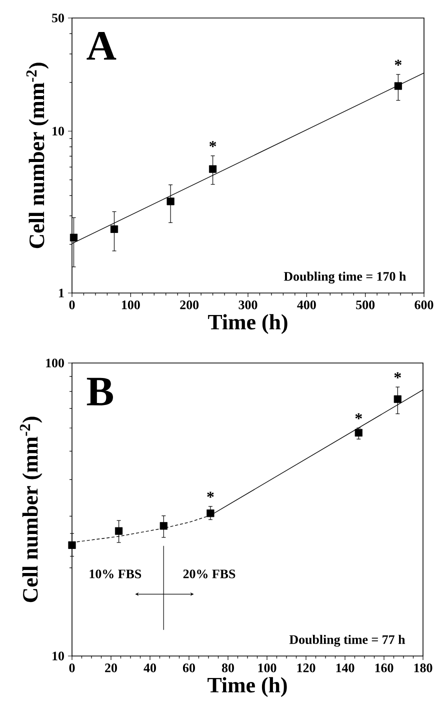  What do you see at coordinates (248, 305) in the screenshot?
I see `x-tick-label: 300` at bounding box center [248, 305].